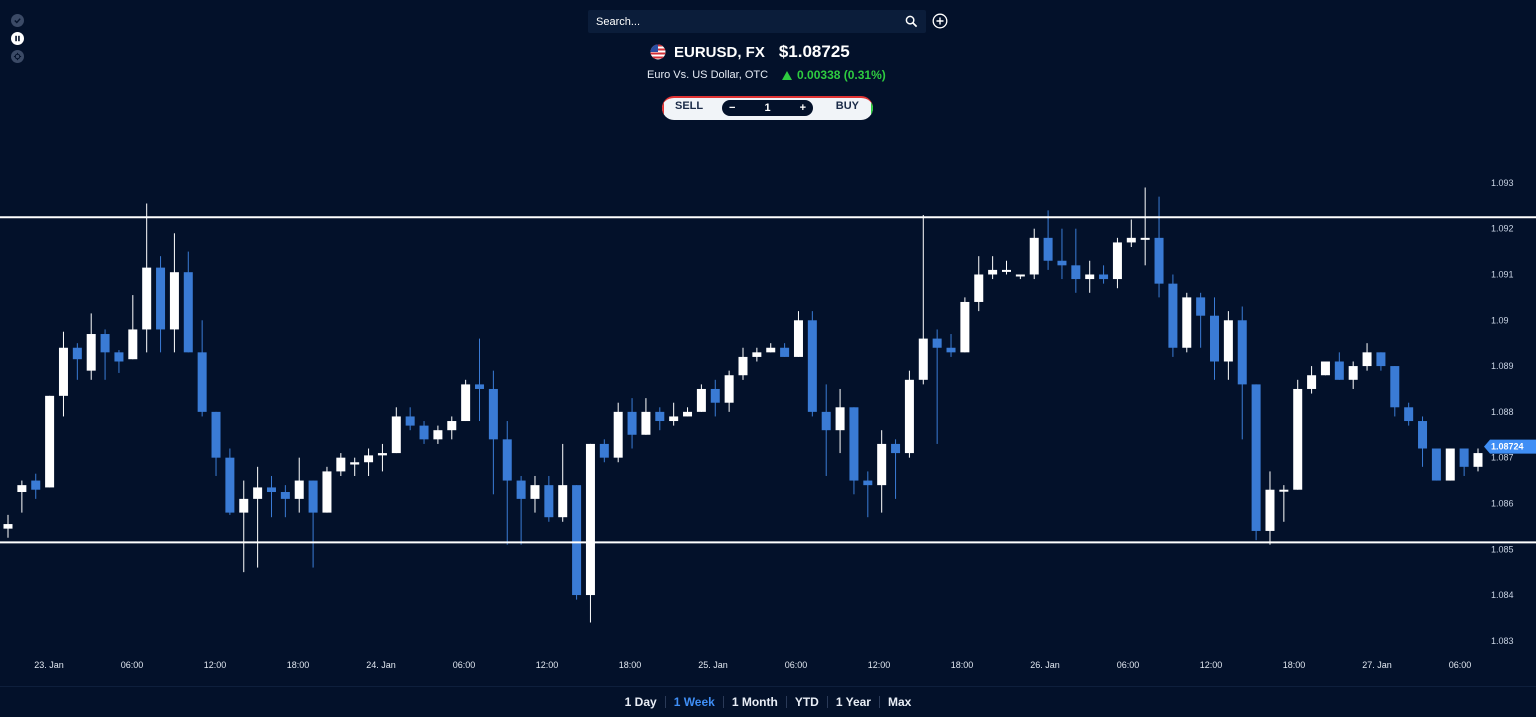 The width and height of the screenshot is (1536, 717). What do you see at coordinates (1502, 366) in the screenshot?
I see `y-tick-label: 1.089` at bounding box center [1502, 366].